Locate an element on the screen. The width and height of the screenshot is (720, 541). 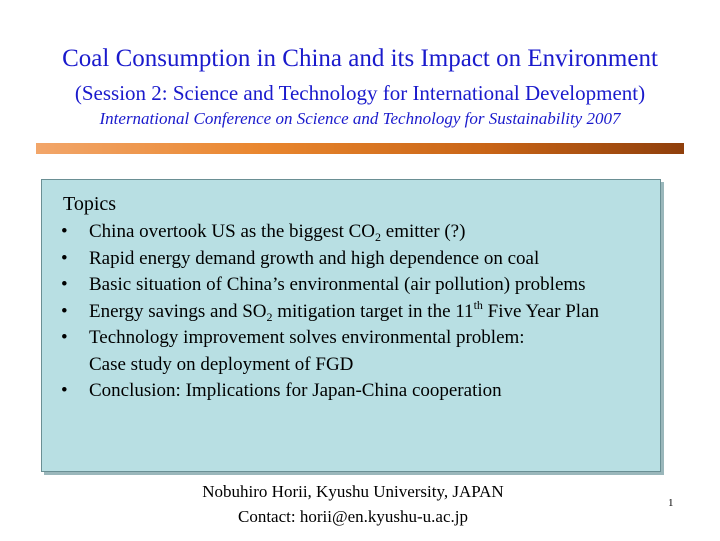
contact-line: Contact: horii@en.kyushu-u.ac.jp is located at coordinates (353, 516).